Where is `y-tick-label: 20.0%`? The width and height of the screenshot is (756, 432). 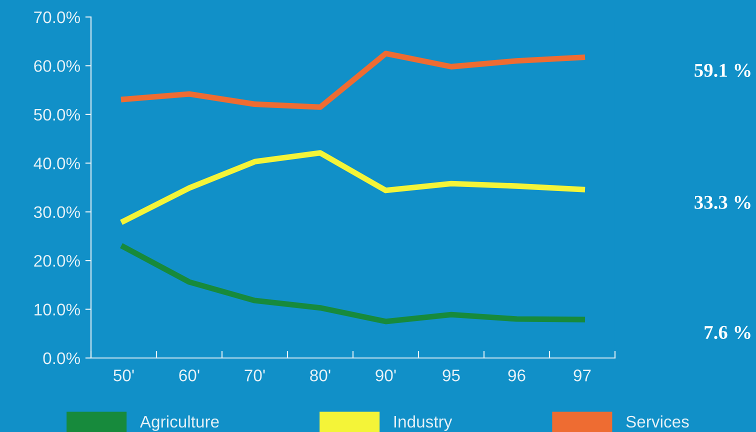
y-tick-label: 20.0% is located at coordinates (57, 260).